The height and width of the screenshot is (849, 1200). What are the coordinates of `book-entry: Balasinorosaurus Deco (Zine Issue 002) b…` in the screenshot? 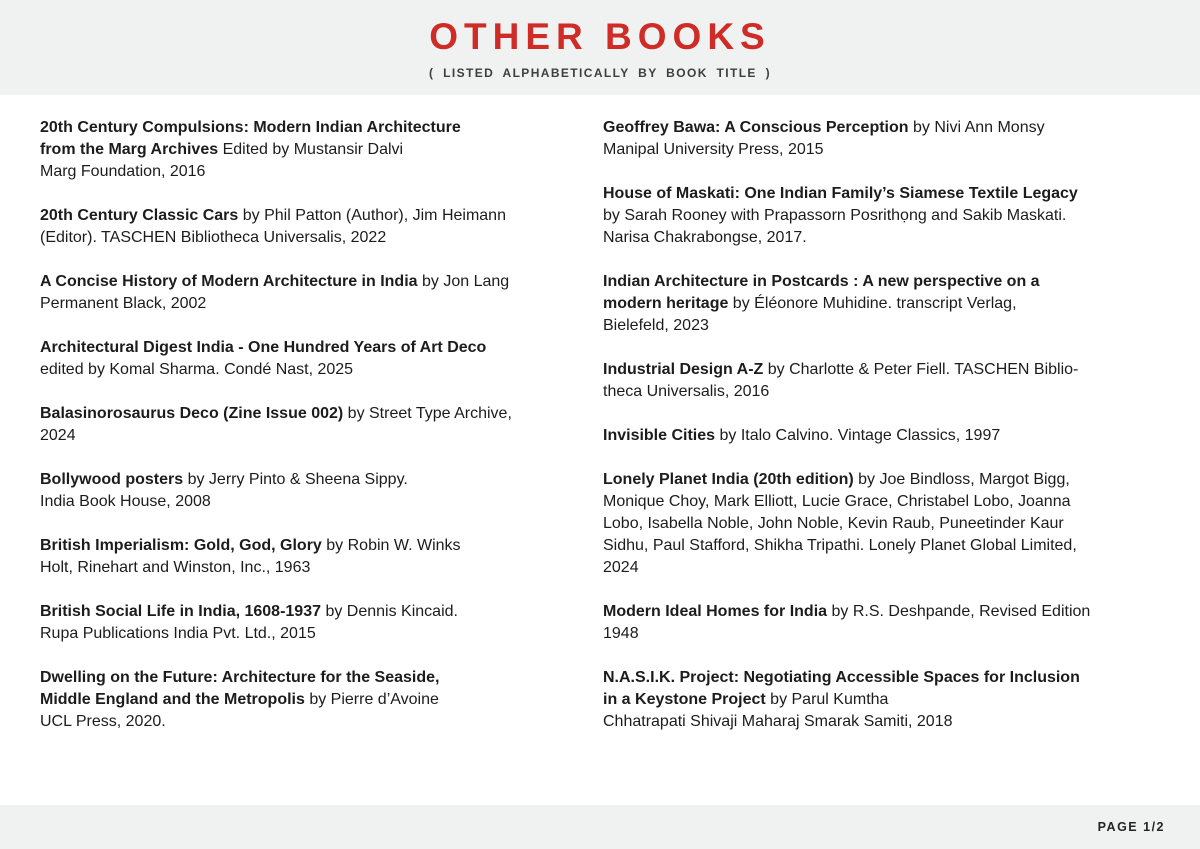 It's located at (307, 425).